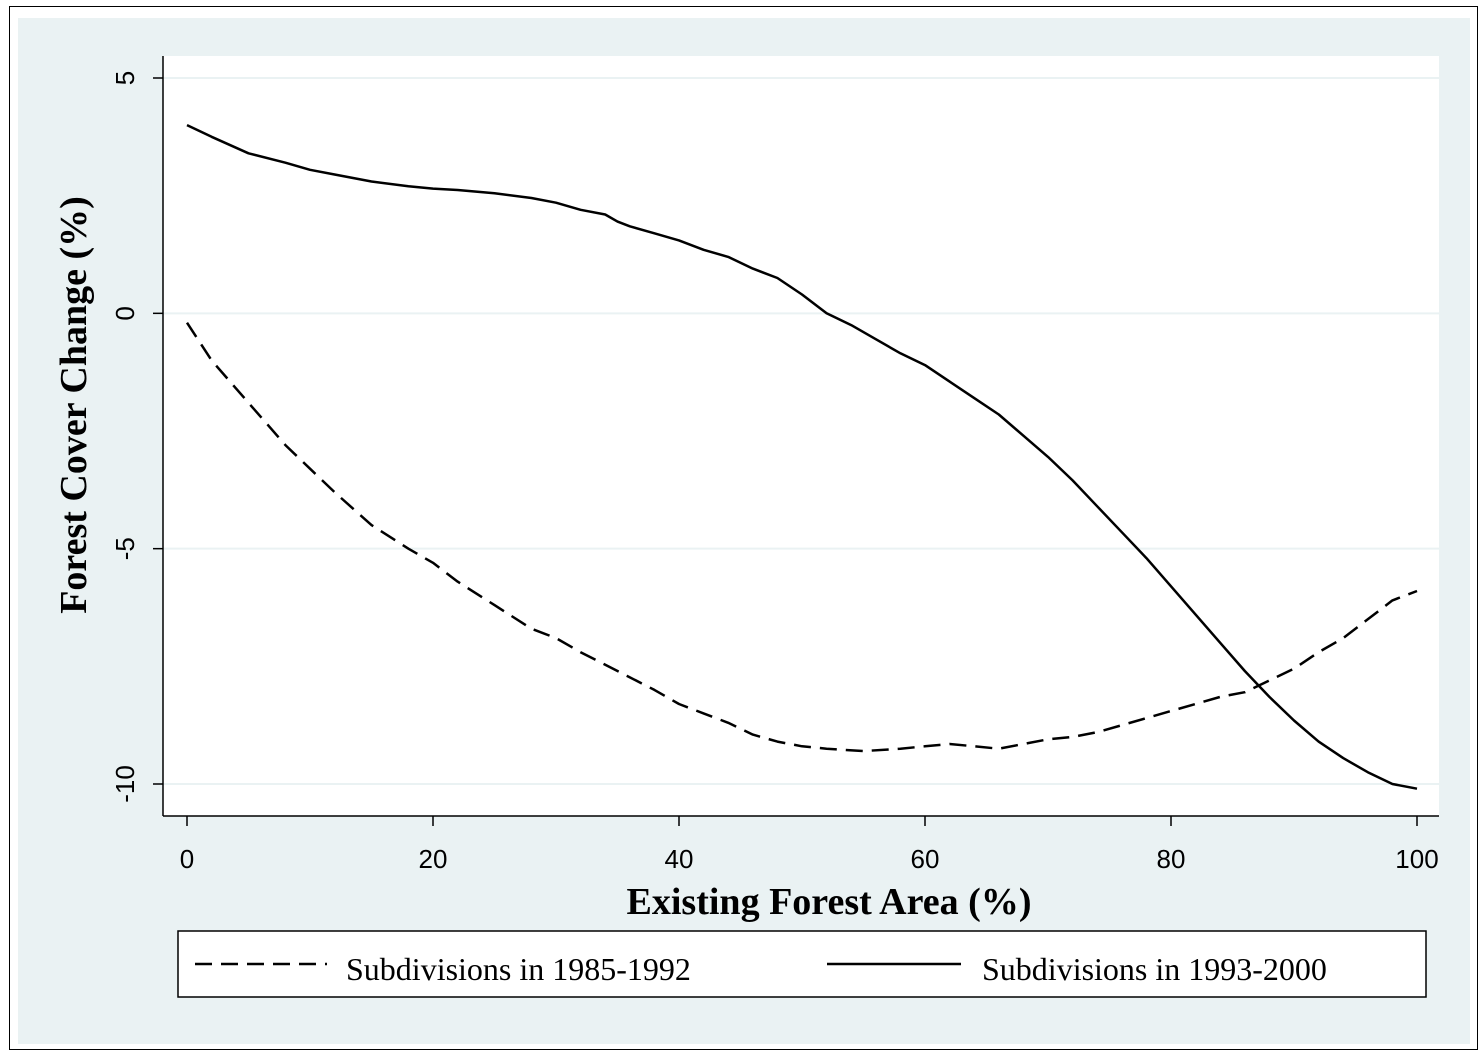 This screenshot has width=1480, height=1052. I want to click on y-tick-label-0: 0, so click(125, 313).